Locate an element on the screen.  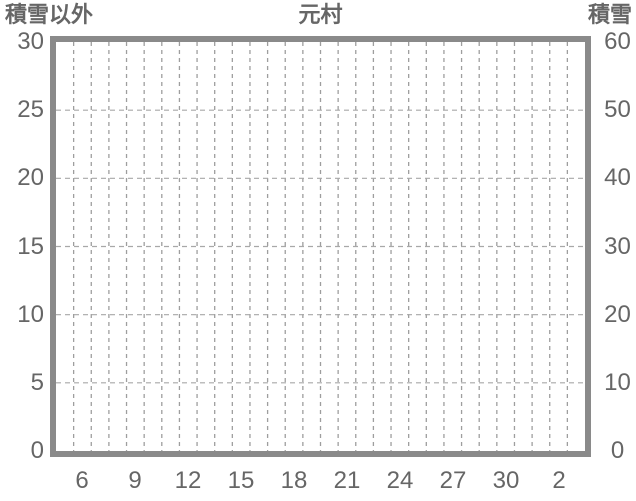
x-tick-label: 30 is located at coordinates (506, 480).